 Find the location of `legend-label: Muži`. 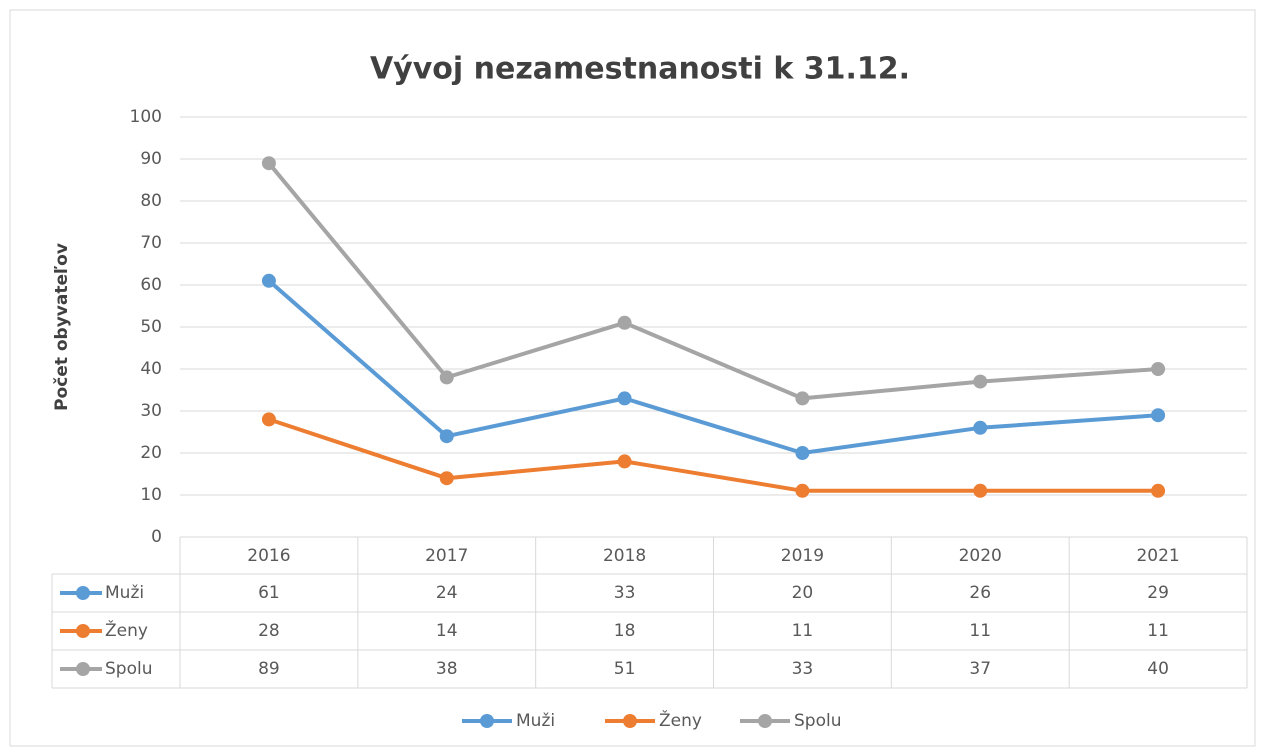

legend-label: Muži is located at coordinates (535, 721).